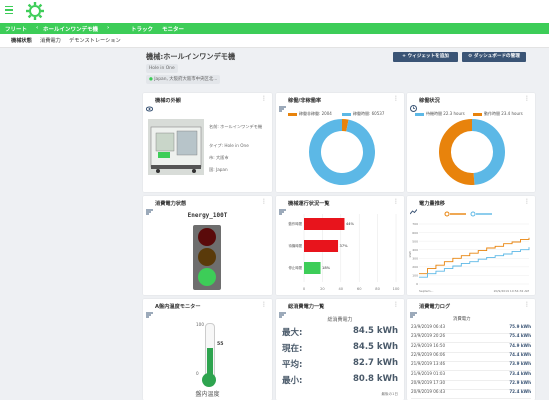 This screenshot has height=400, width=549. I want to click on log-value: 75.9 kWh, so click(520, 326).